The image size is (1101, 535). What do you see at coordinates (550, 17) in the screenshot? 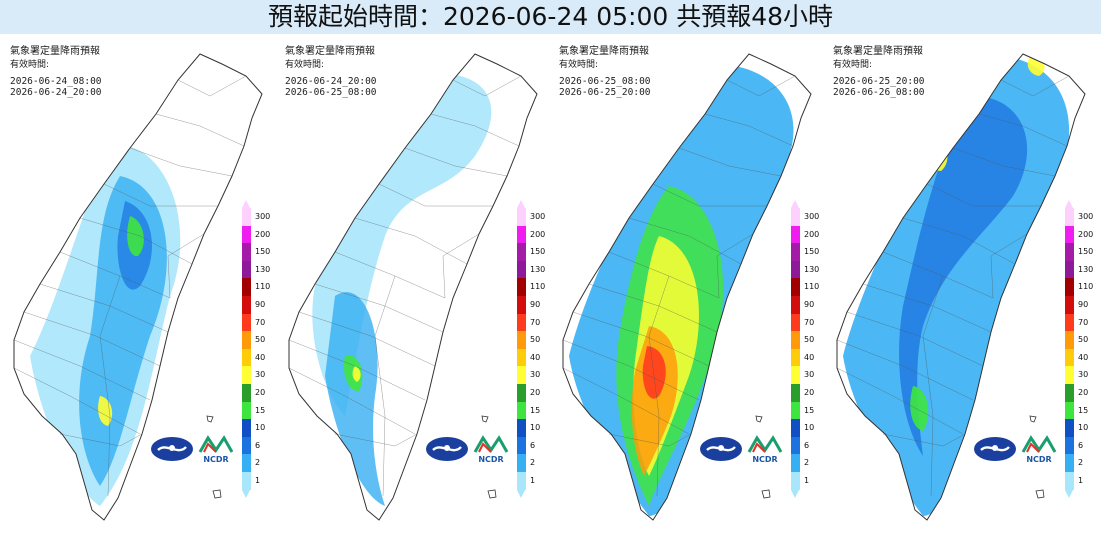
I see `forecast-header: 預報起始時間：2026-06-24 05:00 共預報48小時` at bounding box center [550, 17].